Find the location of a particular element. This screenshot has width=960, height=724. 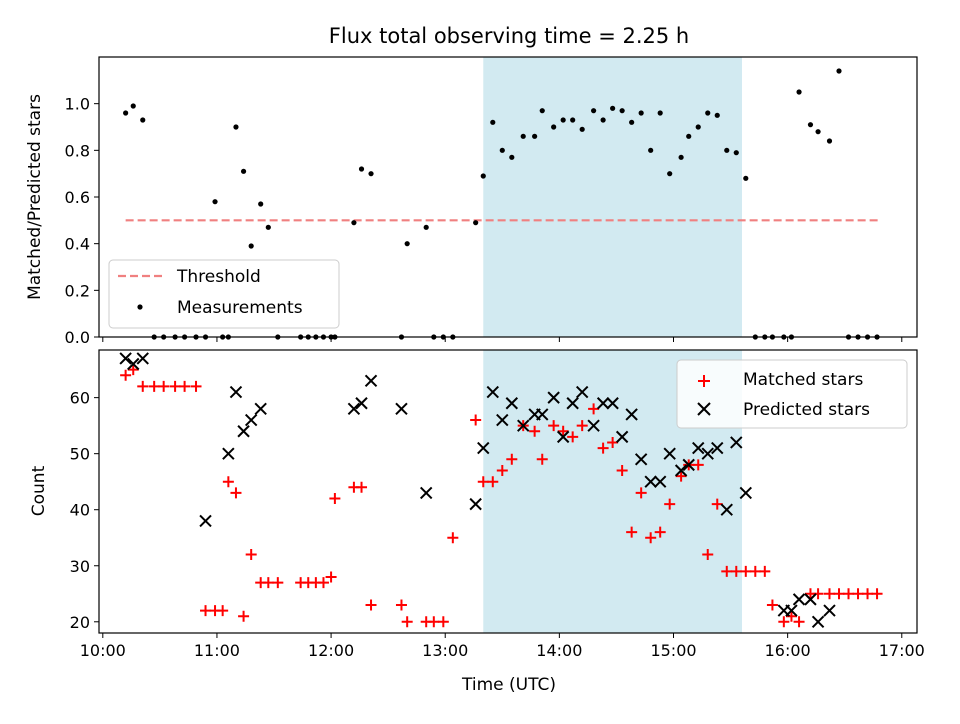

legend-threshold-label: Threshold is located at coordinates (218, 277).